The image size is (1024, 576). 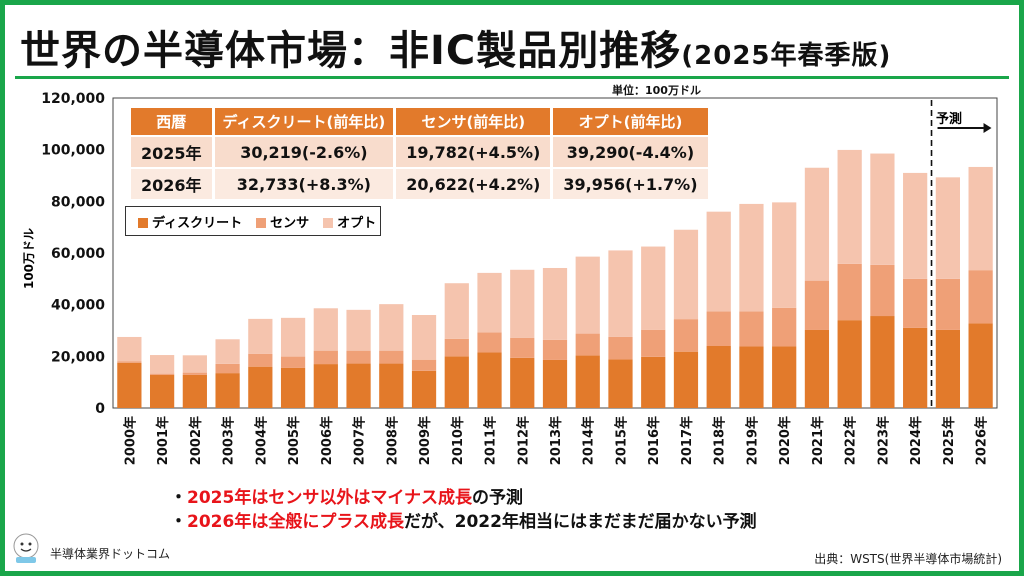 I want to click on summary-cell: 30,219(-2.6%), so click(x=304, y=152).